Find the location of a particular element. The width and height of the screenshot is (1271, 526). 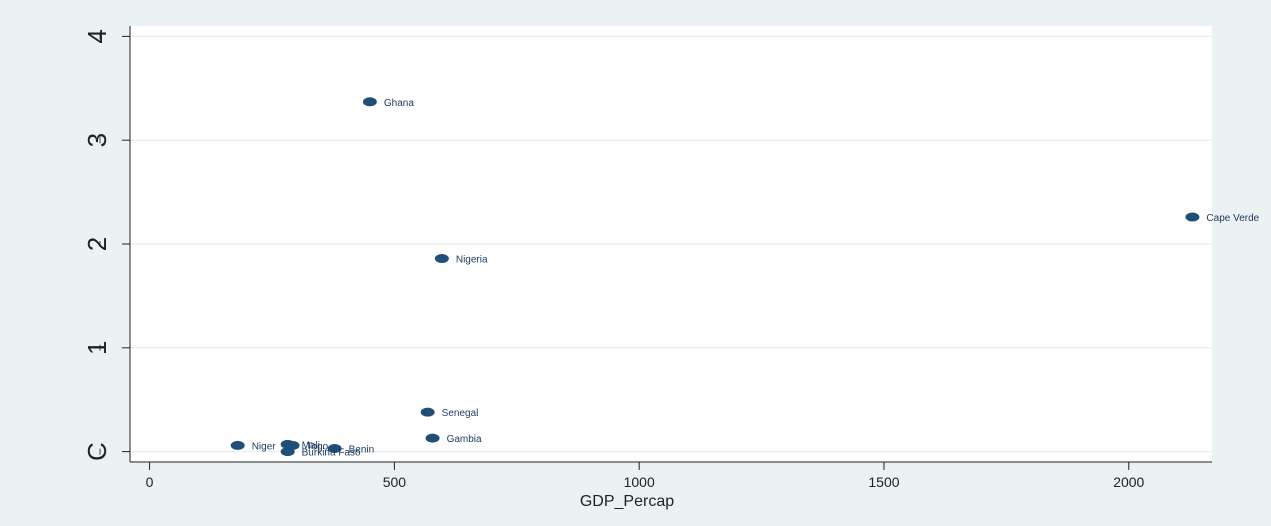

x-tick-label: 1500 is located at coordinates (883, 482).